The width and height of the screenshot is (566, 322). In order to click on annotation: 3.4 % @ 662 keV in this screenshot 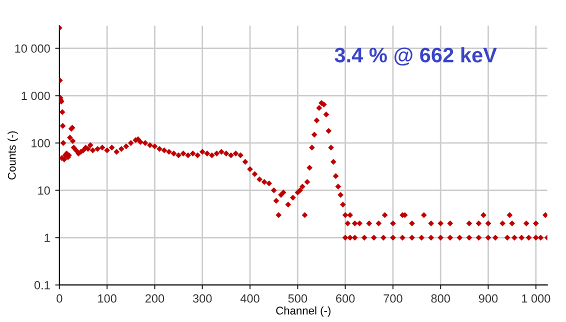, I will do `click(415, 56)`.